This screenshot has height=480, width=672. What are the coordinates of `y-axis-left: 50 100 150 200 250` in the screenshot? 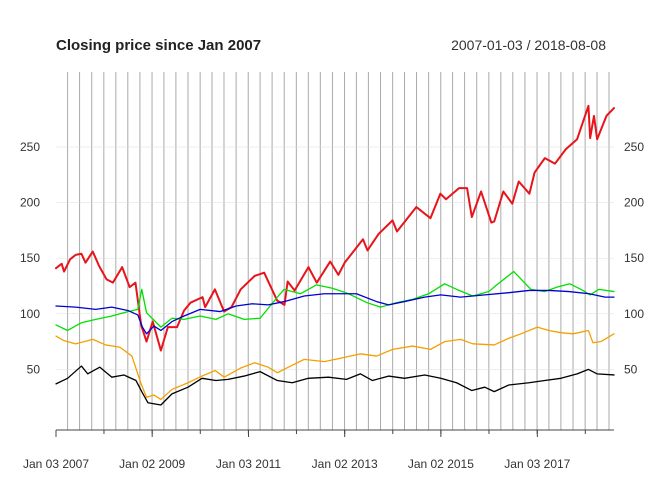 It's located at (30, 258).